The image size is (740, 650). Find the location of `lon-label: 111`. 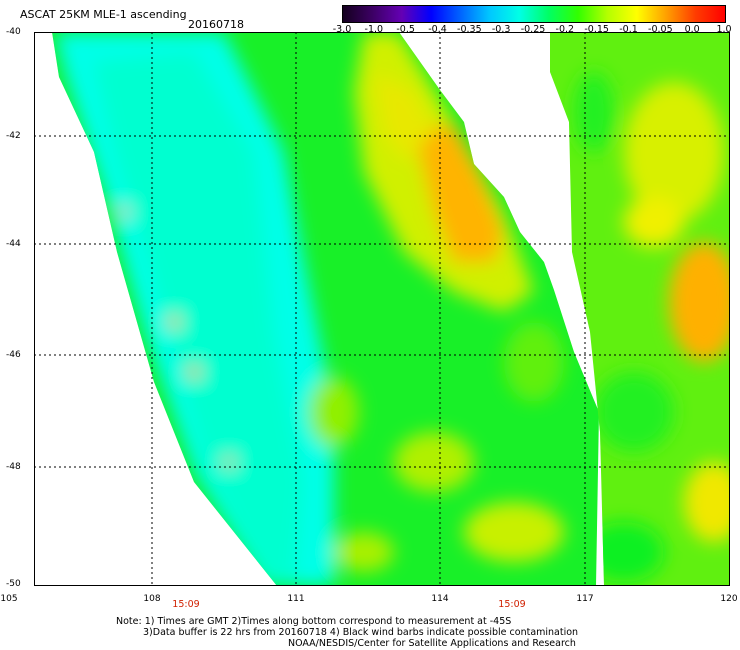

lon-label: 111 is located at coordinates (296, 599).